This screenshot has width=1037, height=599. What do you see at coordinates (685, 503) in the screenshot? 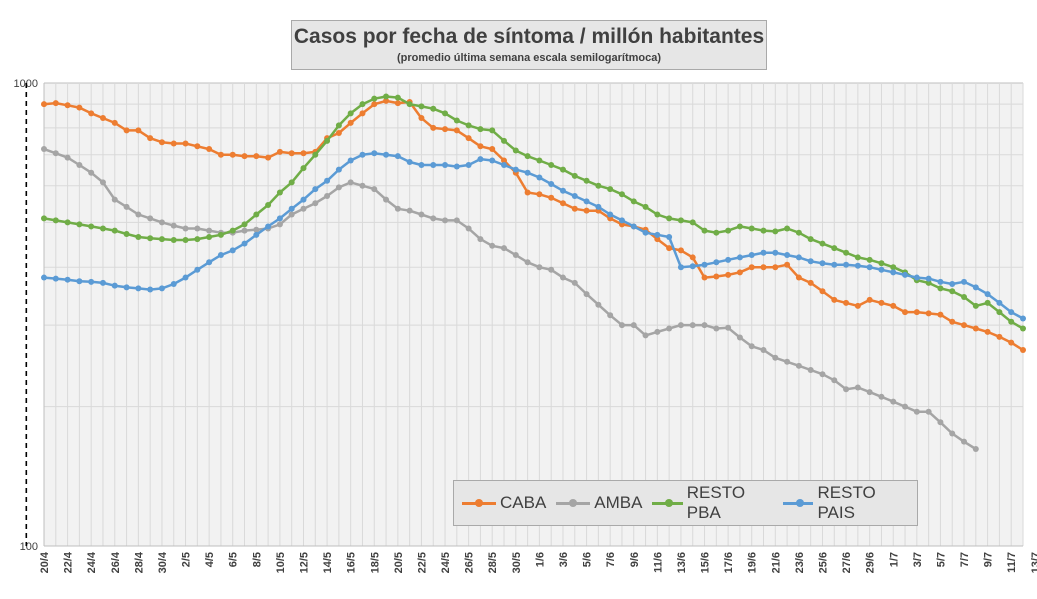
I see `chart-legend: CABA AMBA RESTO PBA RESTO PAIS` at bounding box center [685, 503].